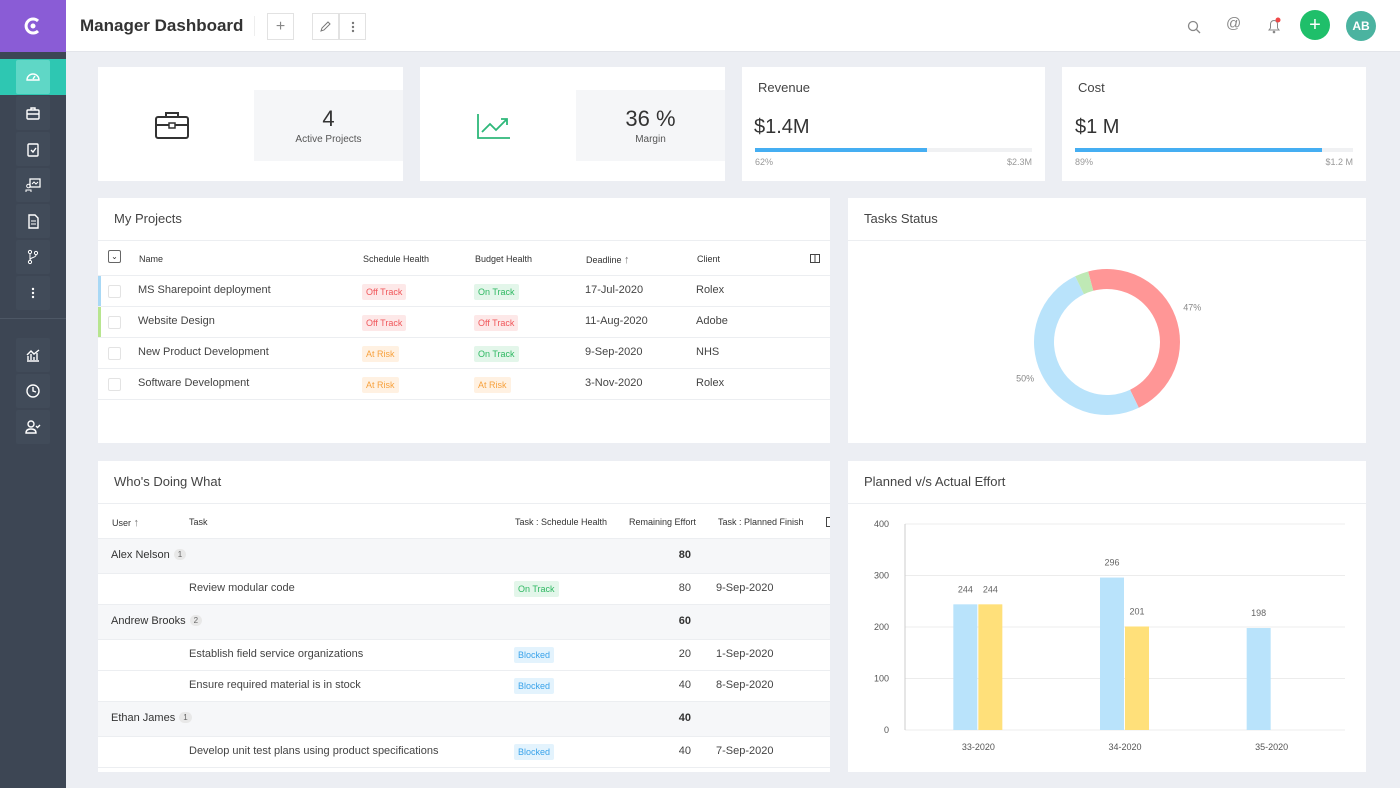  What do you see at coordinates (1136, 611) in the screenshot?
I see `bar-value-label: 201` at bounding box center [1136, 611].